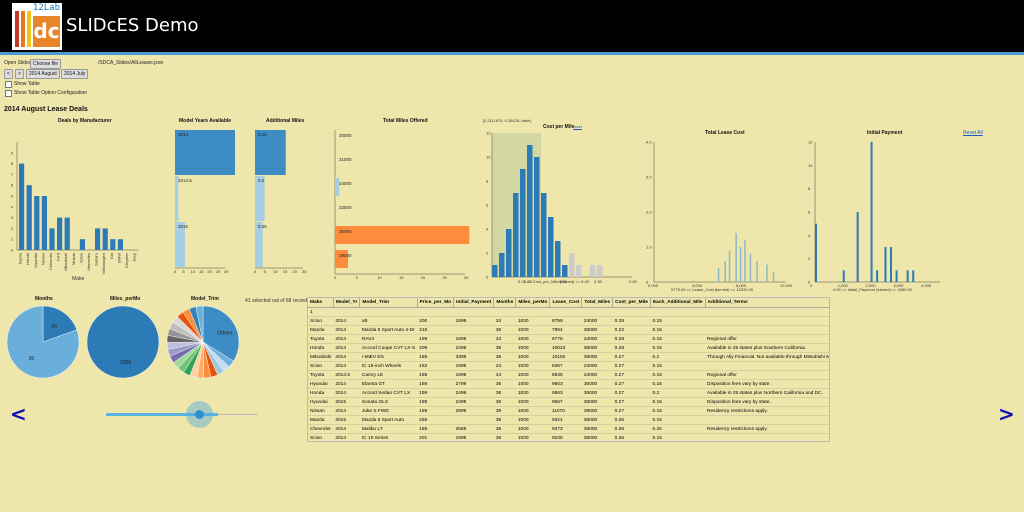  I want to click on column-header-each-additional-mile: Each_Additional_Mile, so click(678, 303).